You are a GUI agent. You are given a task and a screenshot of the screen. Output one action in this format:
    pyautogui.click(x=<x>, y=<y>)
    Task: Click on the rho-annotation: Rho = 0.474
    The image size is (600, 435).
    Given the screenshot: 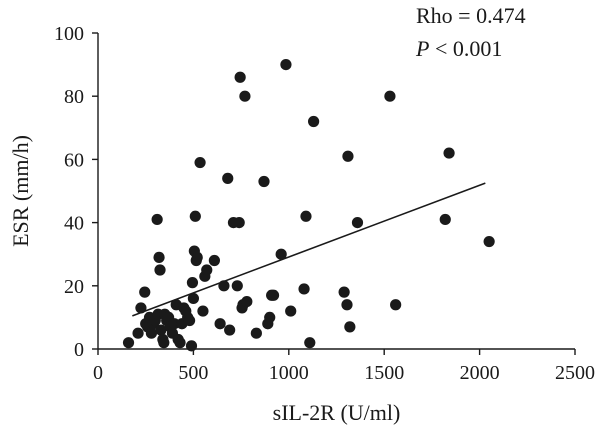 What is the action you would take?
    pyautogui.click(x=471, y=15)
    